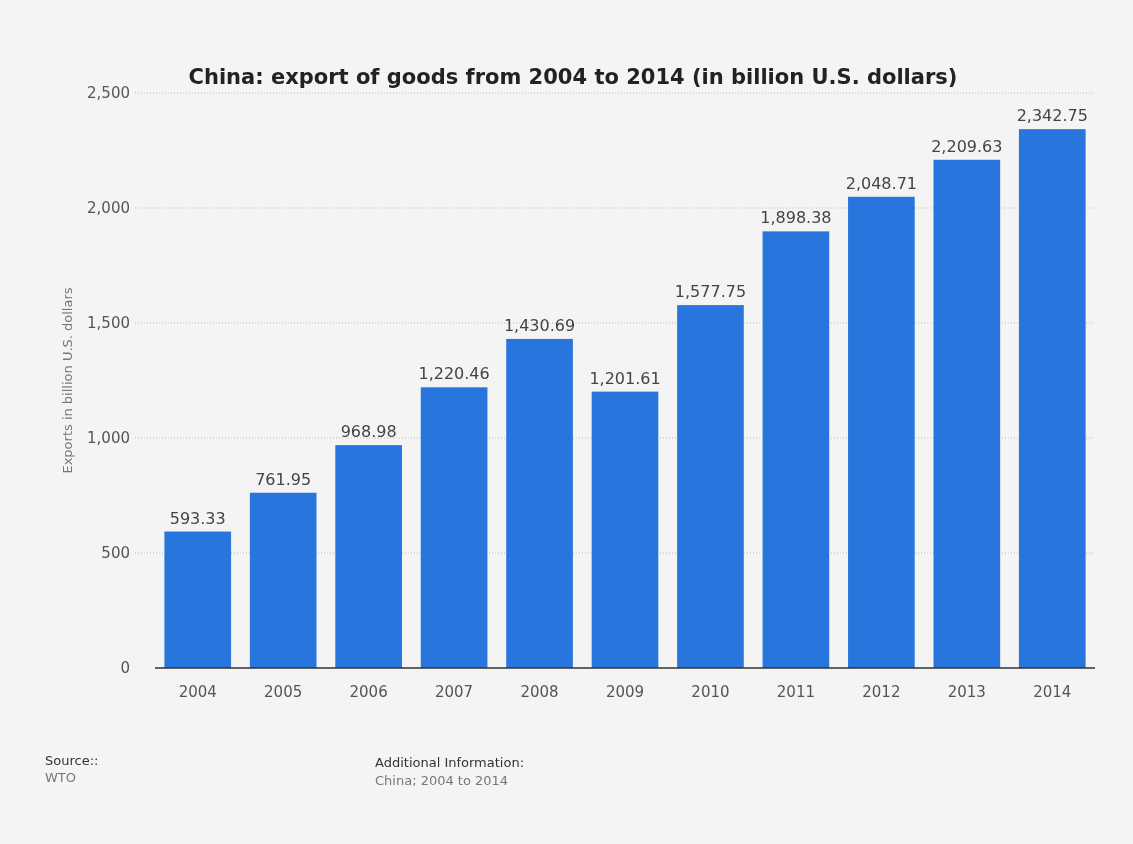 The width and height of the screenshot is (1133, 844). Describe the element at coordinates (283, 692) in the screenshot. I see `x-tick-label: 2005` at that location.